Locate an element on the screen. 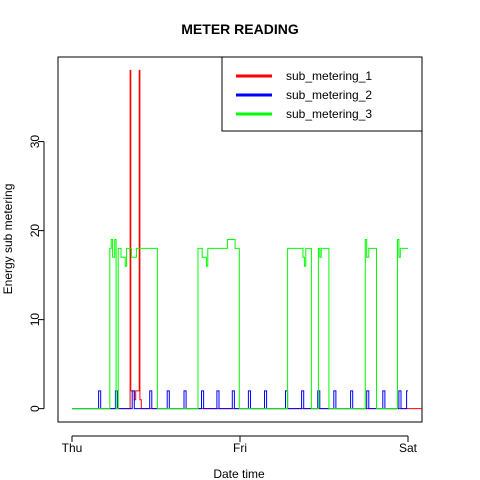 Image resolution: width=480 pixels, height=480 pixels. y-tick-label: 20 is located at coordinates (35, 231).